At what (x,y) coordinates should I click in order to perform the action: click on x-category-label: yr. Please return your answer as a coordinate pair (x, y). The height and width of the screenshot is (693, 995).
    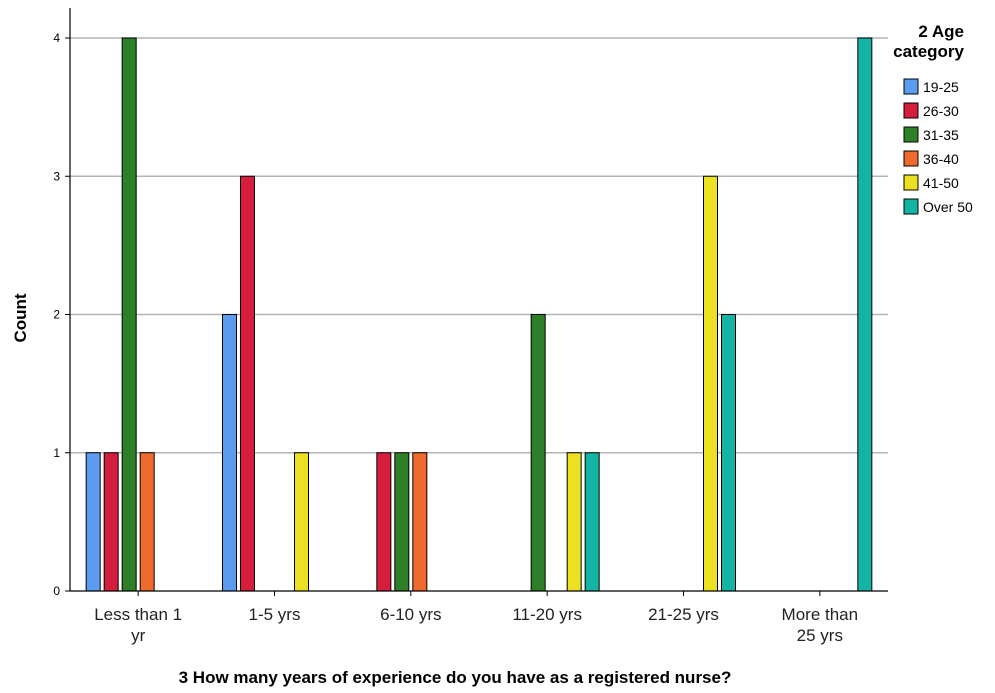
    Looking at the image, I should click on (138, 635).